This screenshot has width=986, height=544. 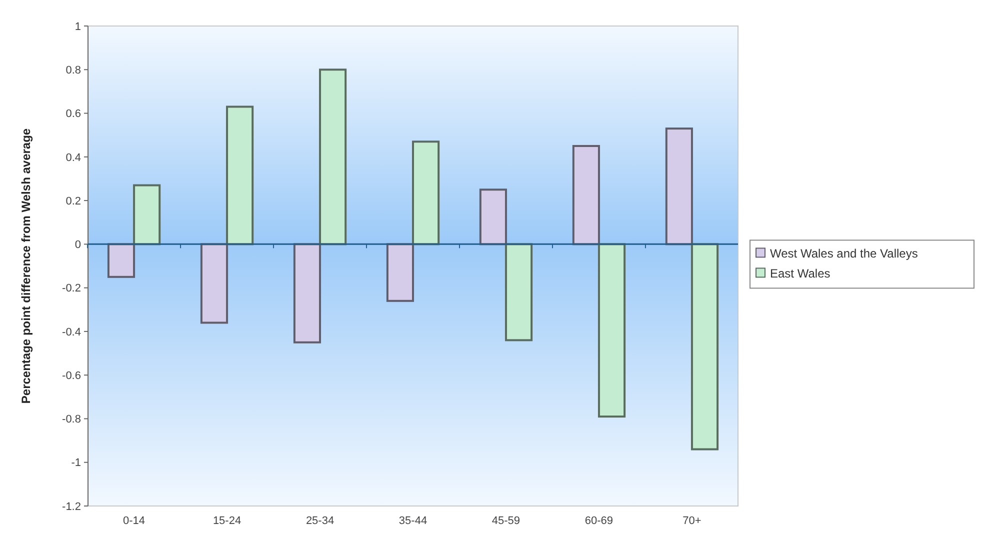 What do you see at coordinates (692, 521) in the screenshot?
I see `x-tick-label: 70+` at bounding box center [692, 521].